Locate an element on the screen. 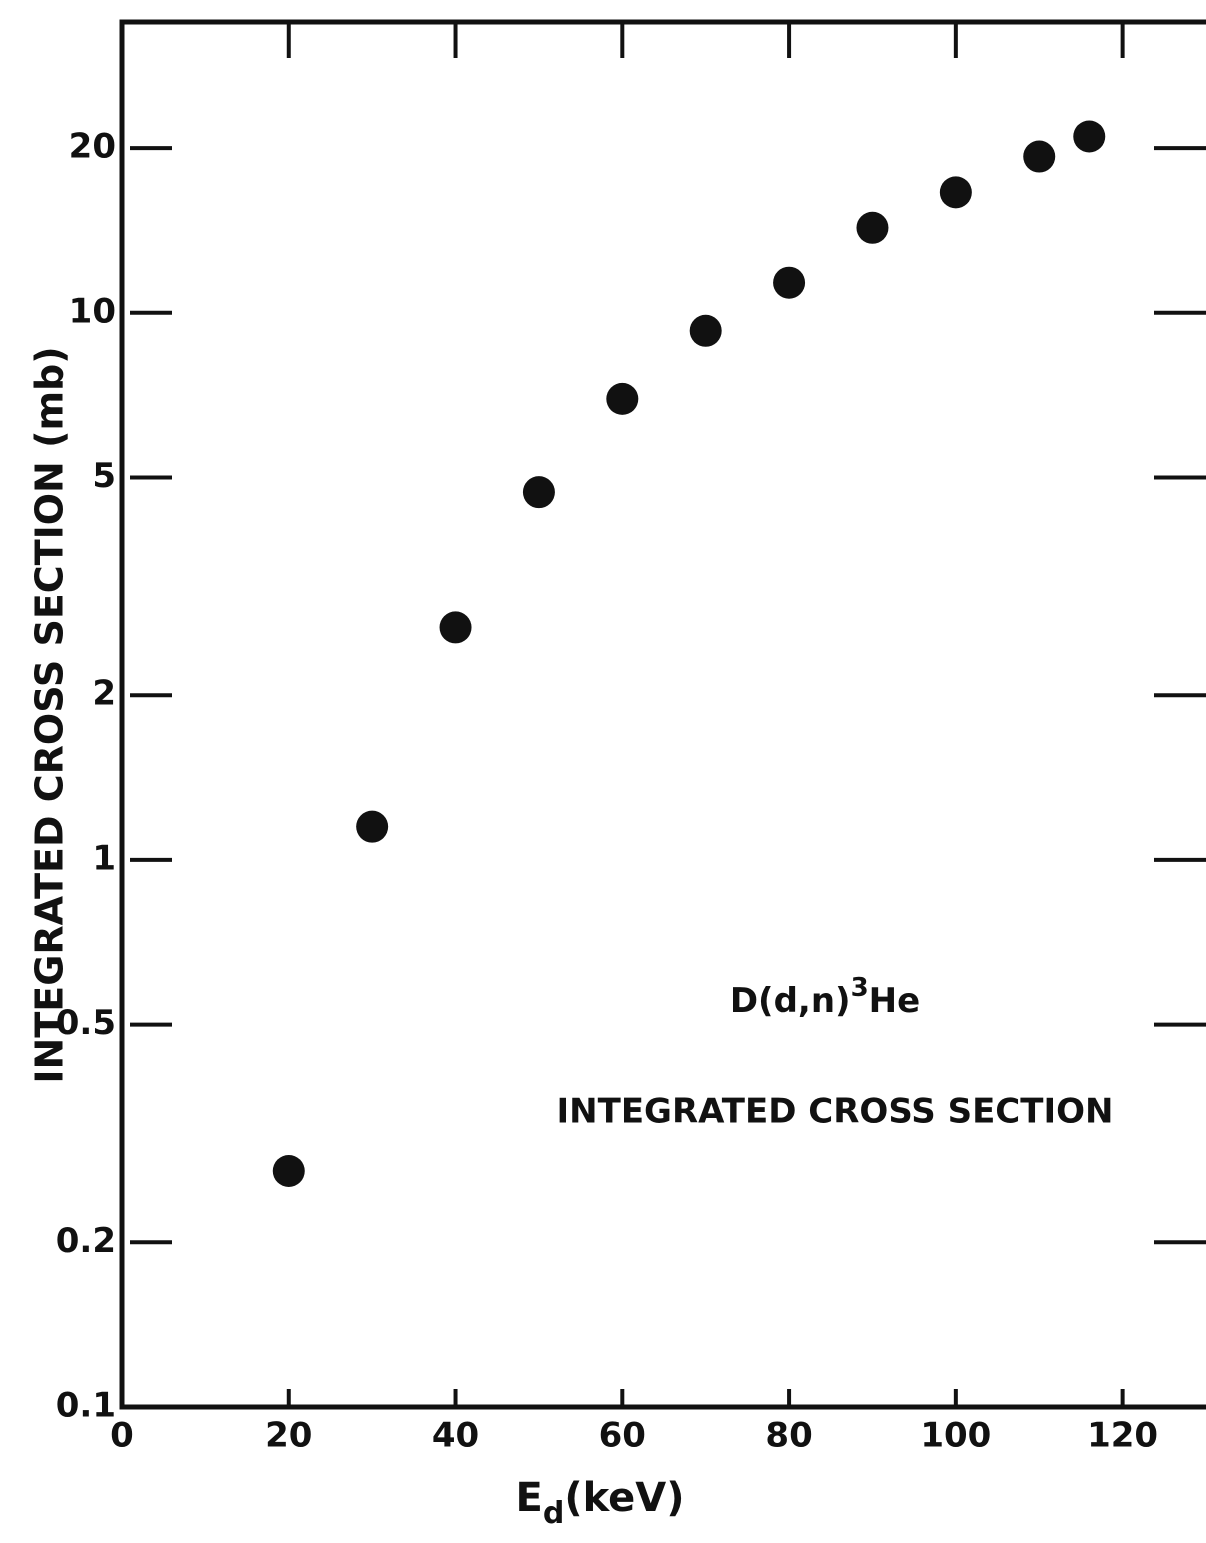 This screenshot has width=1206, height=1543. y-tick-label: 10 is located at coordinates (92, 311).